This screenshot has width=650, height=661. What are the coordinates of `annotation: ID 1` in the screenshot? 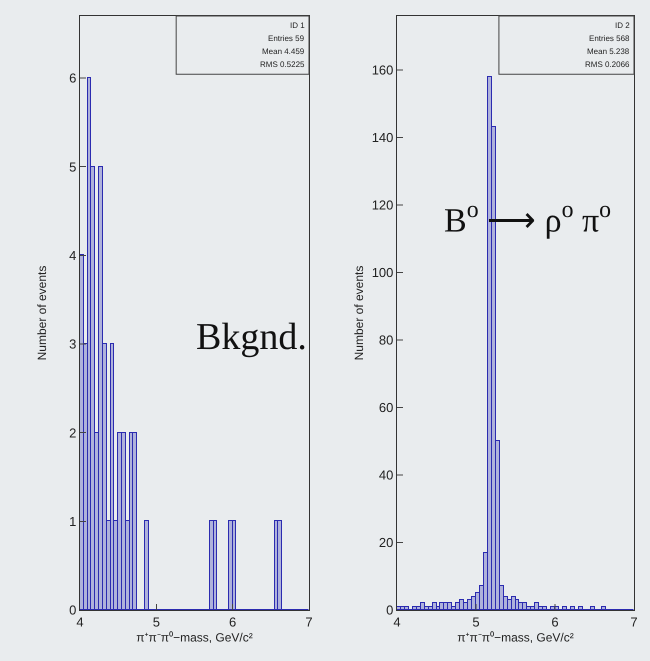 It's located at (298, 25).